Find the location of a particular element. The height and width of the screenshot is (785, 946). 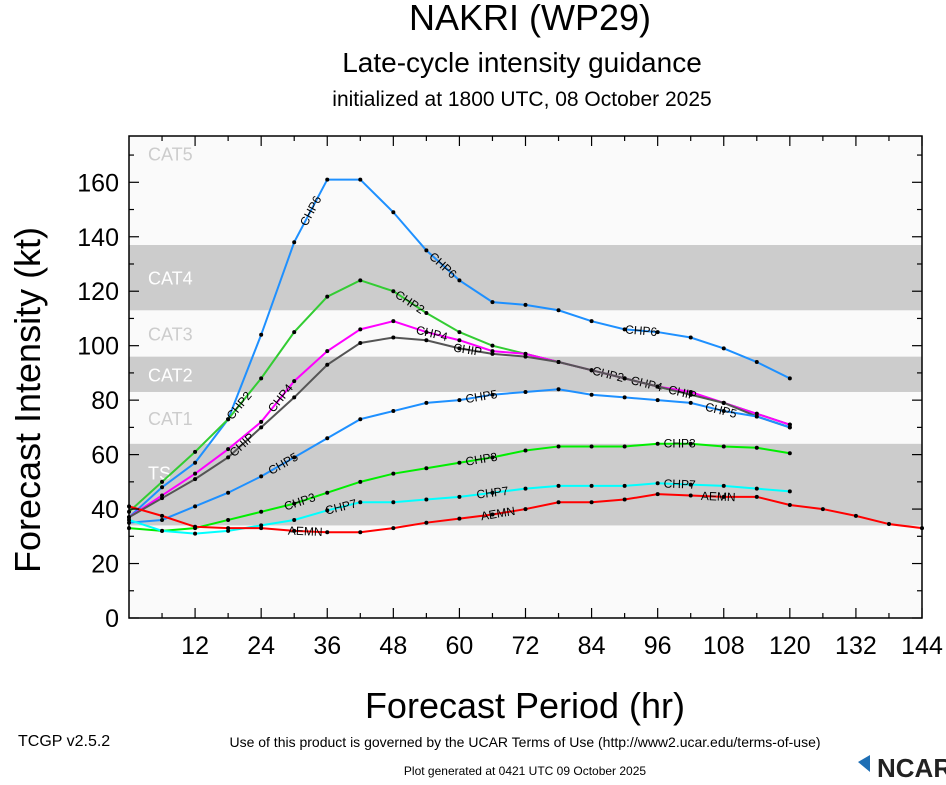

y-tick-label: 120 is located at coordinates (98, 292).